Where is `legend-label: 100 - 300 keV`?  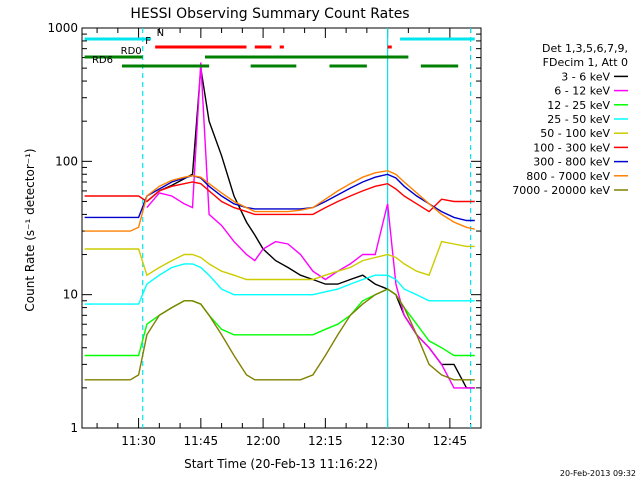 legend-label: 100 - 300 keV is located at coordinates (571, 147).